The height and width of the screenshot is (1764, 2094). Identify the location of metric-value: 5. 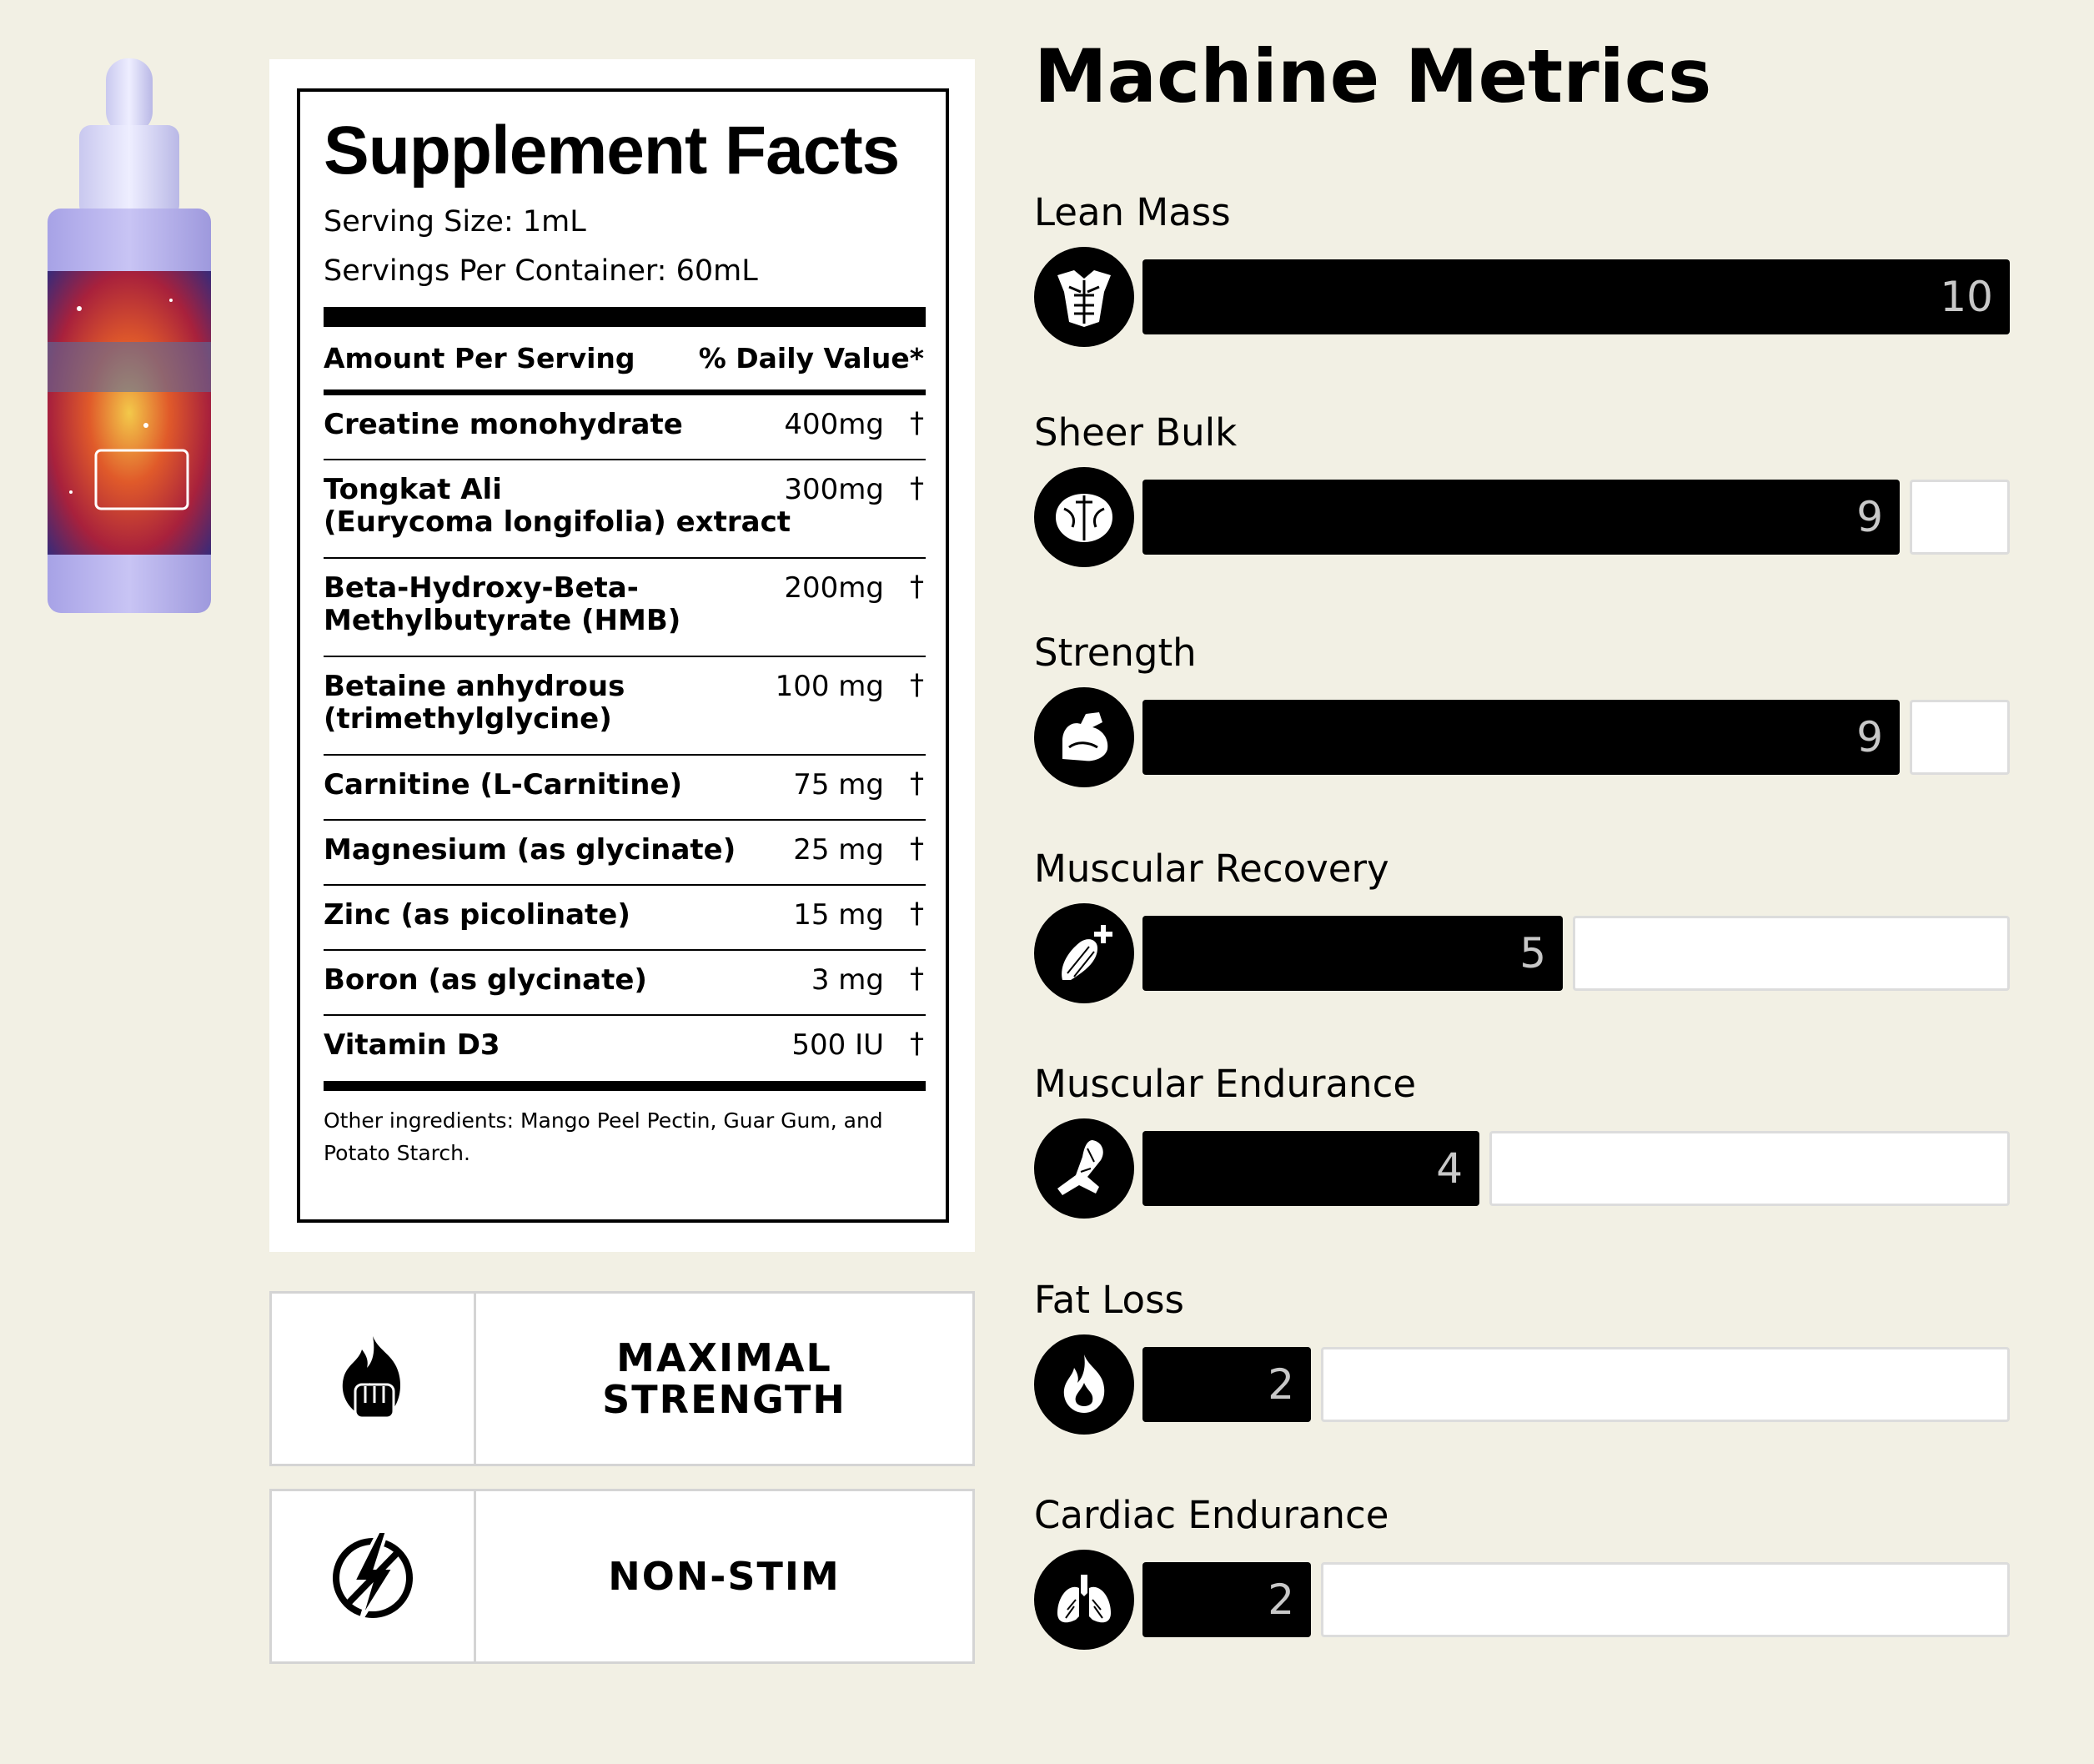
(1532, 953).